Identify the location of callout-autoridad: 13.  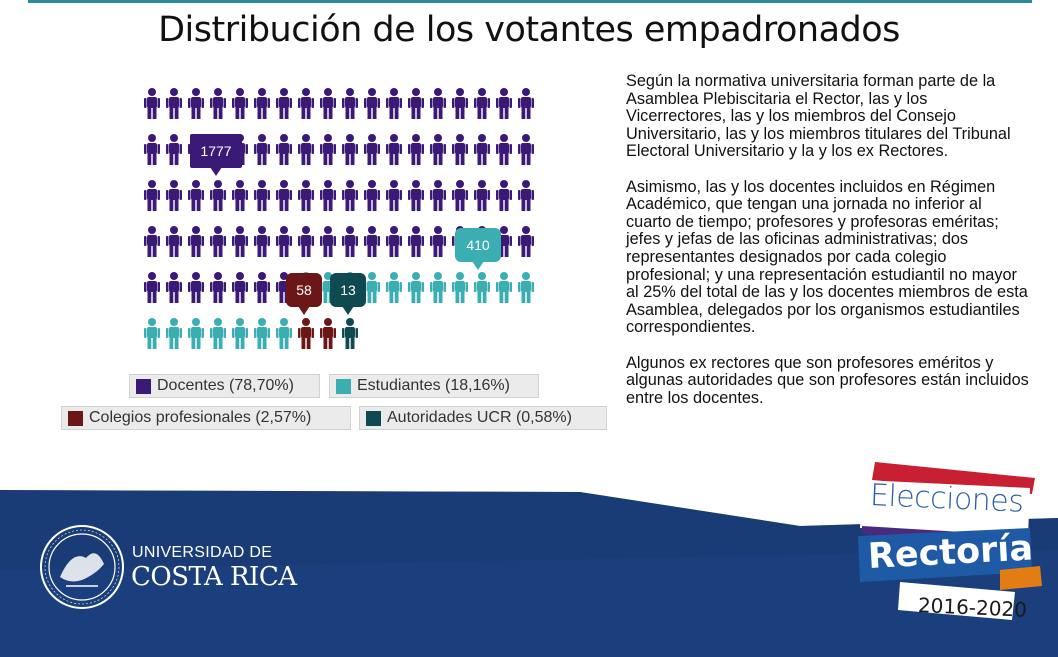
(348, 294).